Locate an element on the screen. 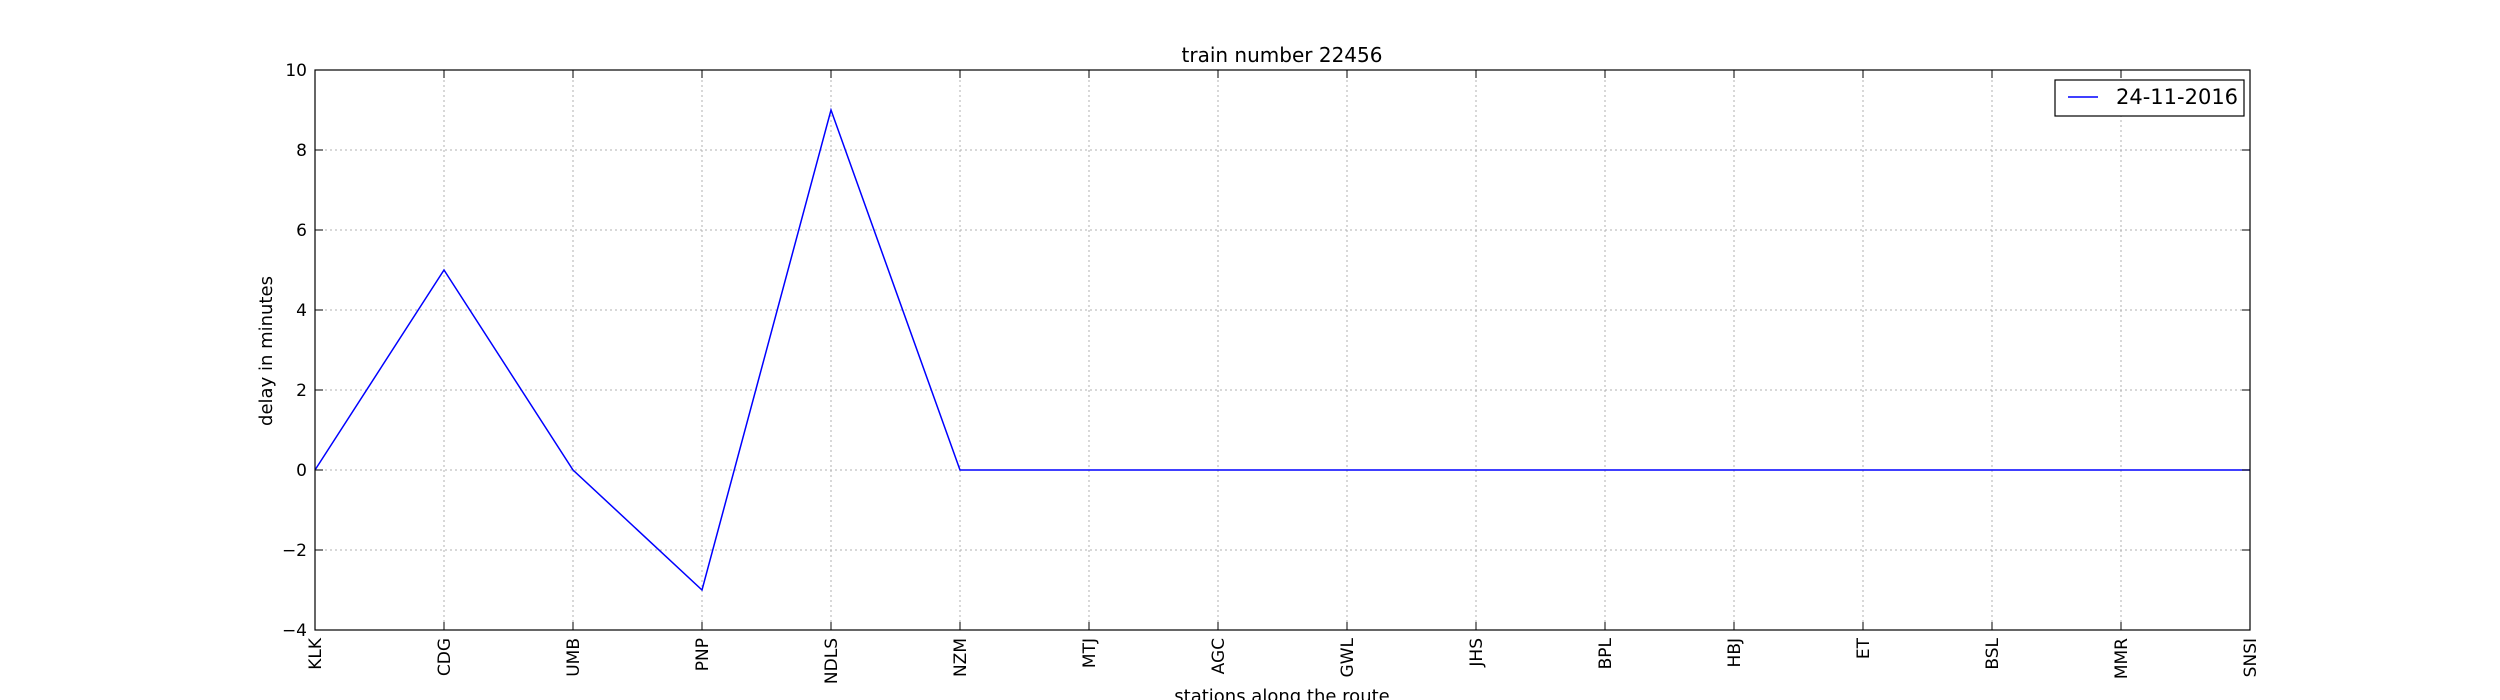  y-tick-label: −2 is located at coordinates (294, 551).